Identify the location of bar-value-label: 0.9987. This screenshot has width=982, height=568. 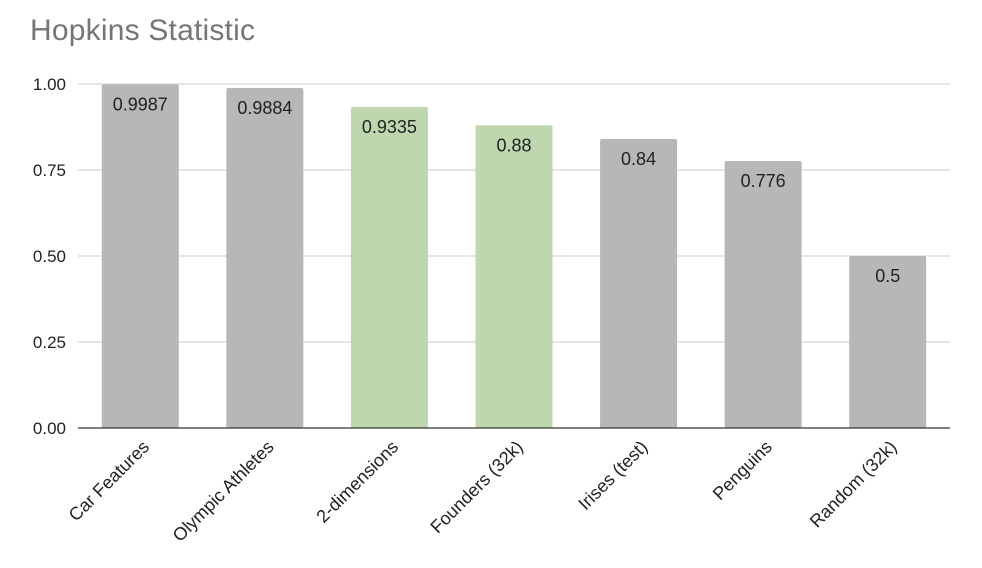
(140, 104).